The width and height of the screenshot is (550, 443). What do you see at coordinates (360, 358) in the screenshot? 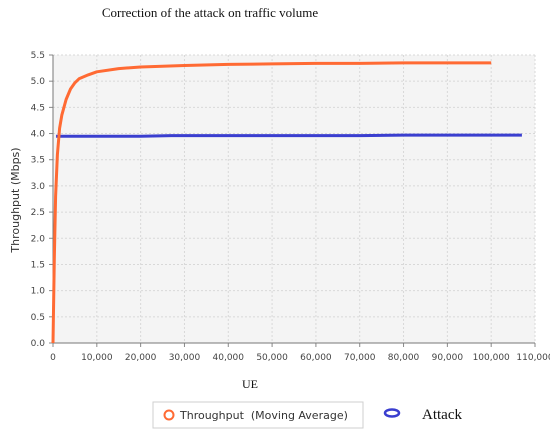
I see `x-tick-label: 70,000` at bounding box center [360, 358].